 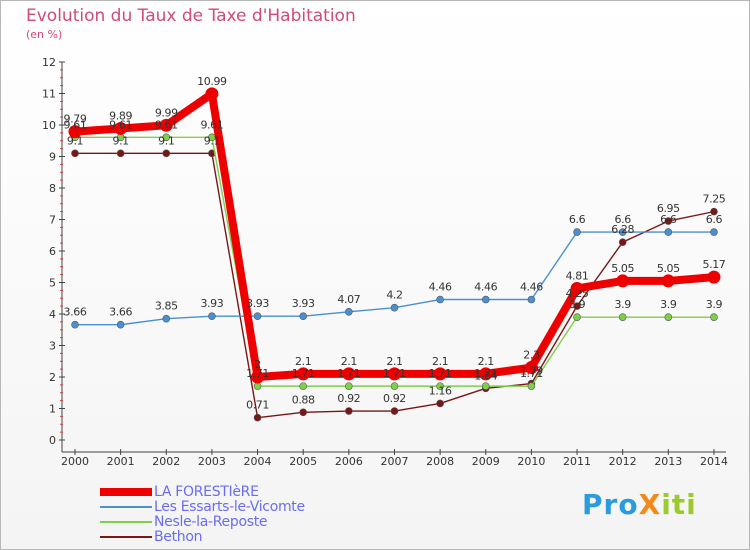 What do you see at coordinates (440, 461) in the screenshot?
I see `x-tick-label: 2008` at bounding box center [440, 461].